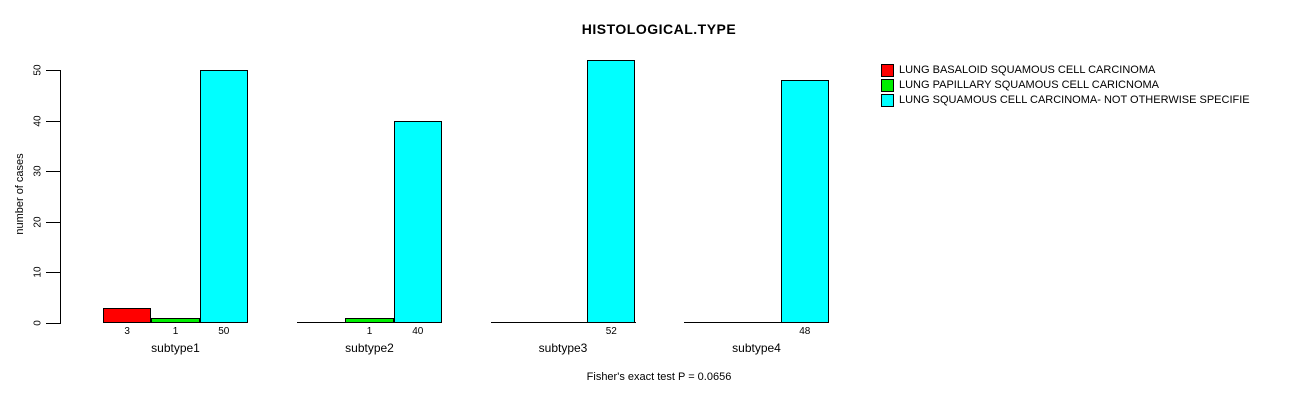 The width and height of the screenshot is (1290, 400). I want to click on y-tick-label: 50, so click(38, 70).